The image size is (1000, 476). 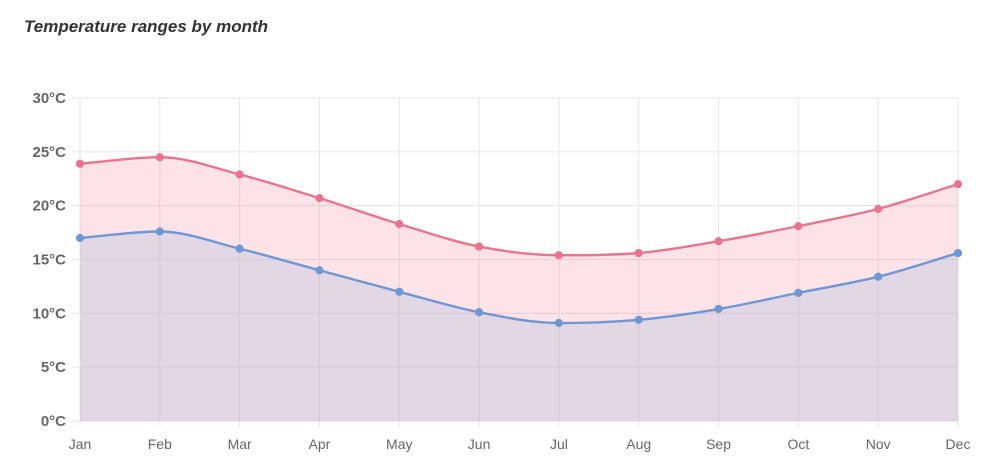 What do you see at coordinates (559, 444) in the screenshot?
I see `x-tick-label: Jul` at bounding box center [559, 444].